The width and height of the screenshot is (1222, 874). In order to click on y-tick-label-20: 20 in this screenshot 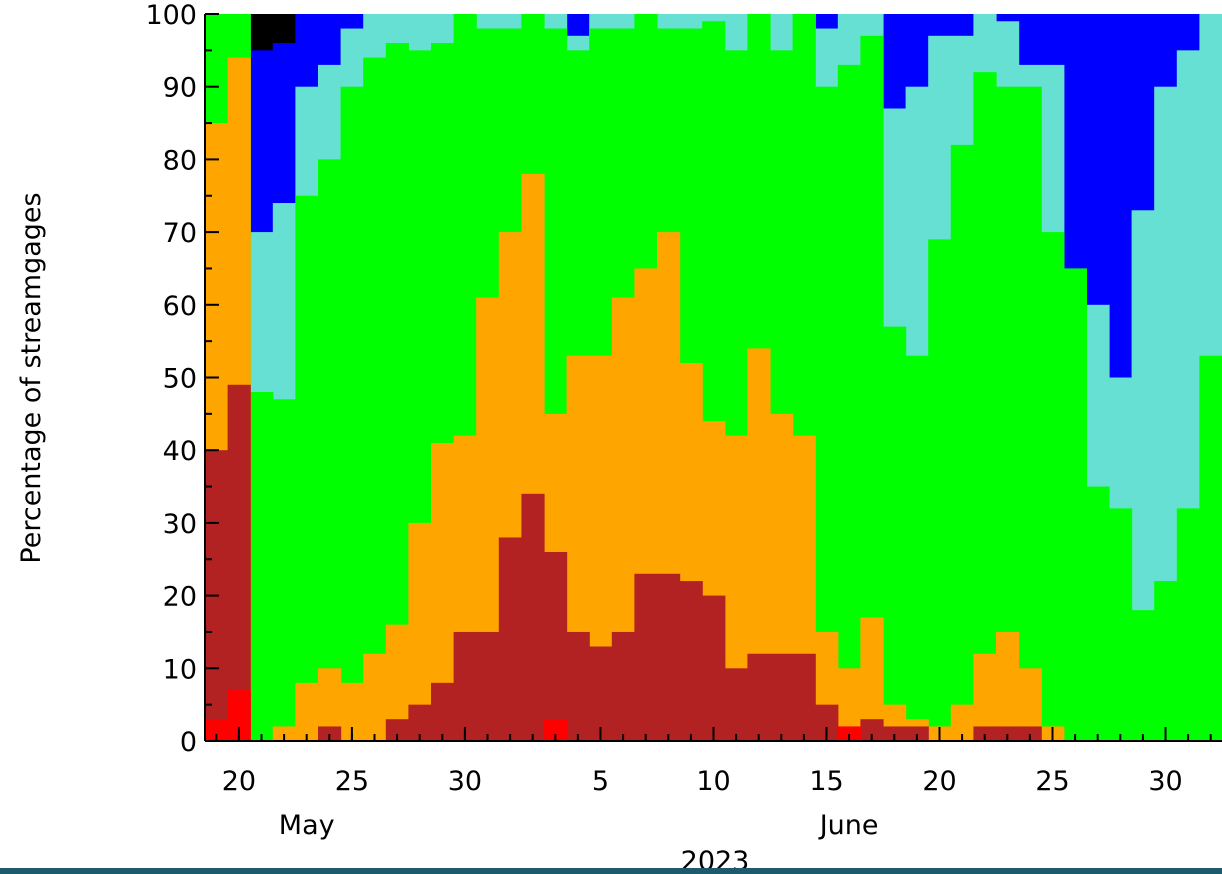, I will do `click(180, 597)`.